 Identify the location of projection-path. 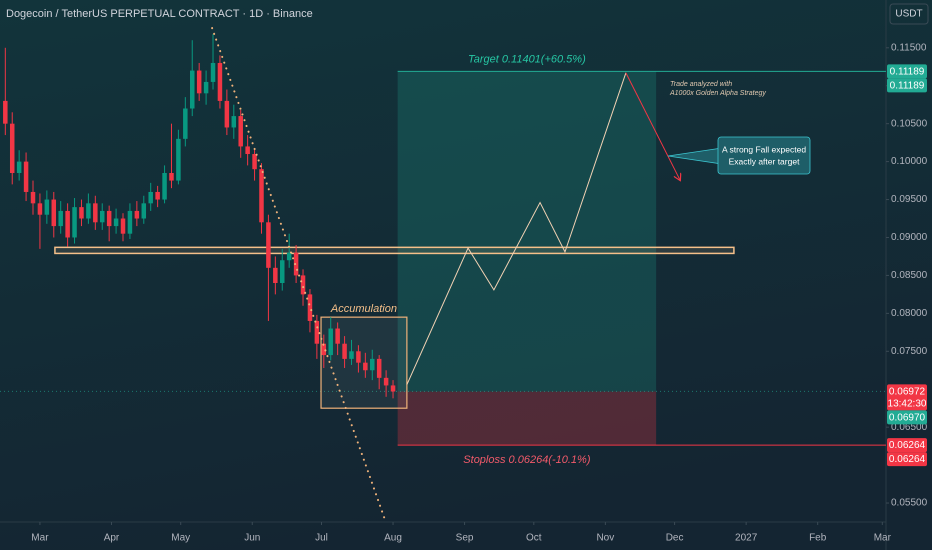
(516, 228).